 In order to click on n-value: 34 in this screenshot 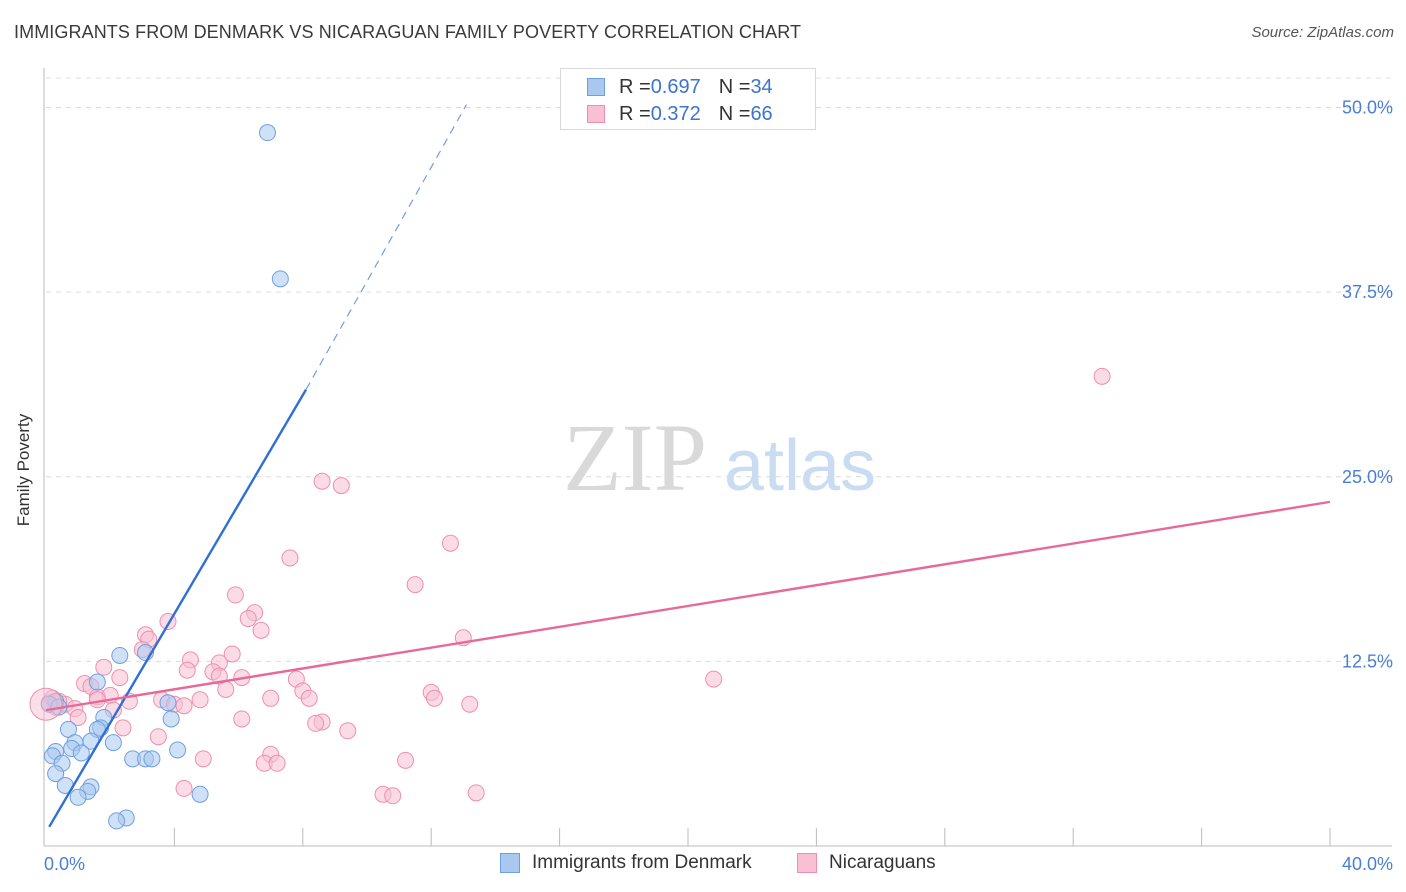, I will do `click(761, 86)`.